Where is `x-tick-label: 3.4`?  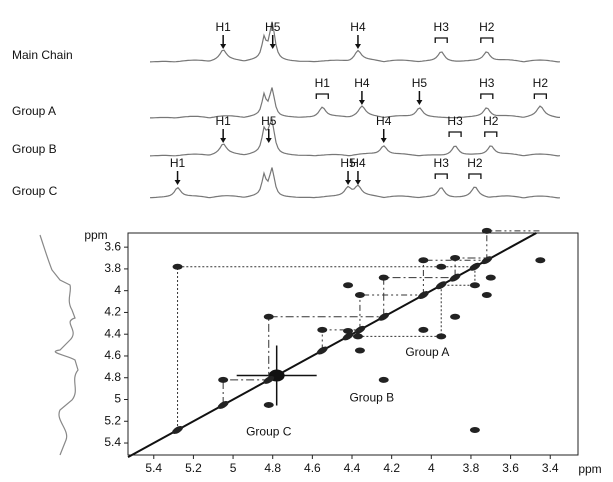
x-tick-label: 3.4 is located at coordinates (550, 468).